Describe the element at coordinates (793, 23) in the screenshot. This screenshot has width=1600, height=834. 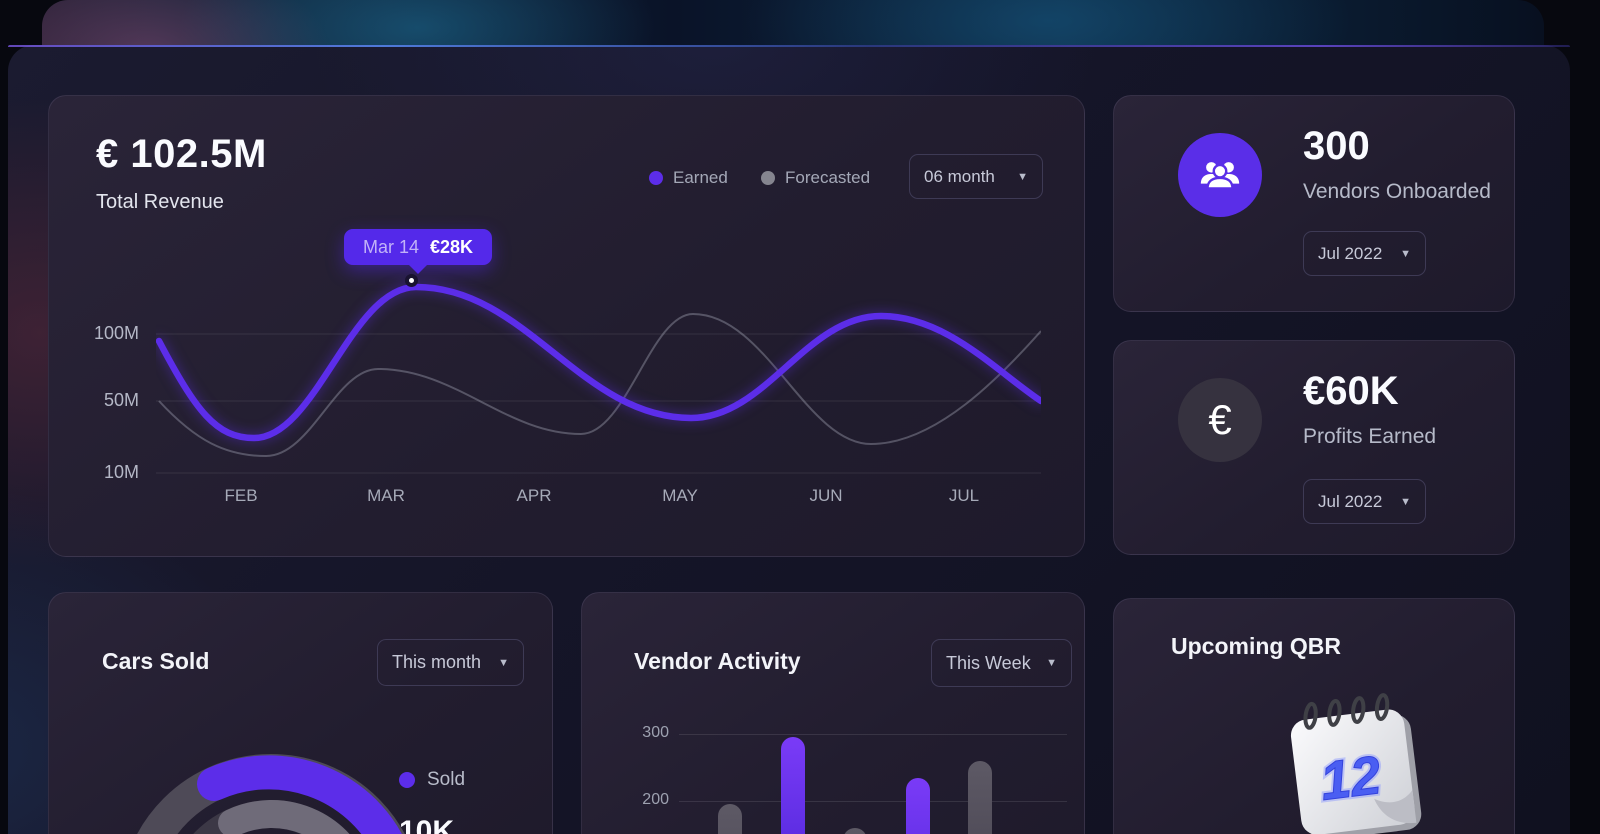
I see `stacked-window-decoration` at that location.